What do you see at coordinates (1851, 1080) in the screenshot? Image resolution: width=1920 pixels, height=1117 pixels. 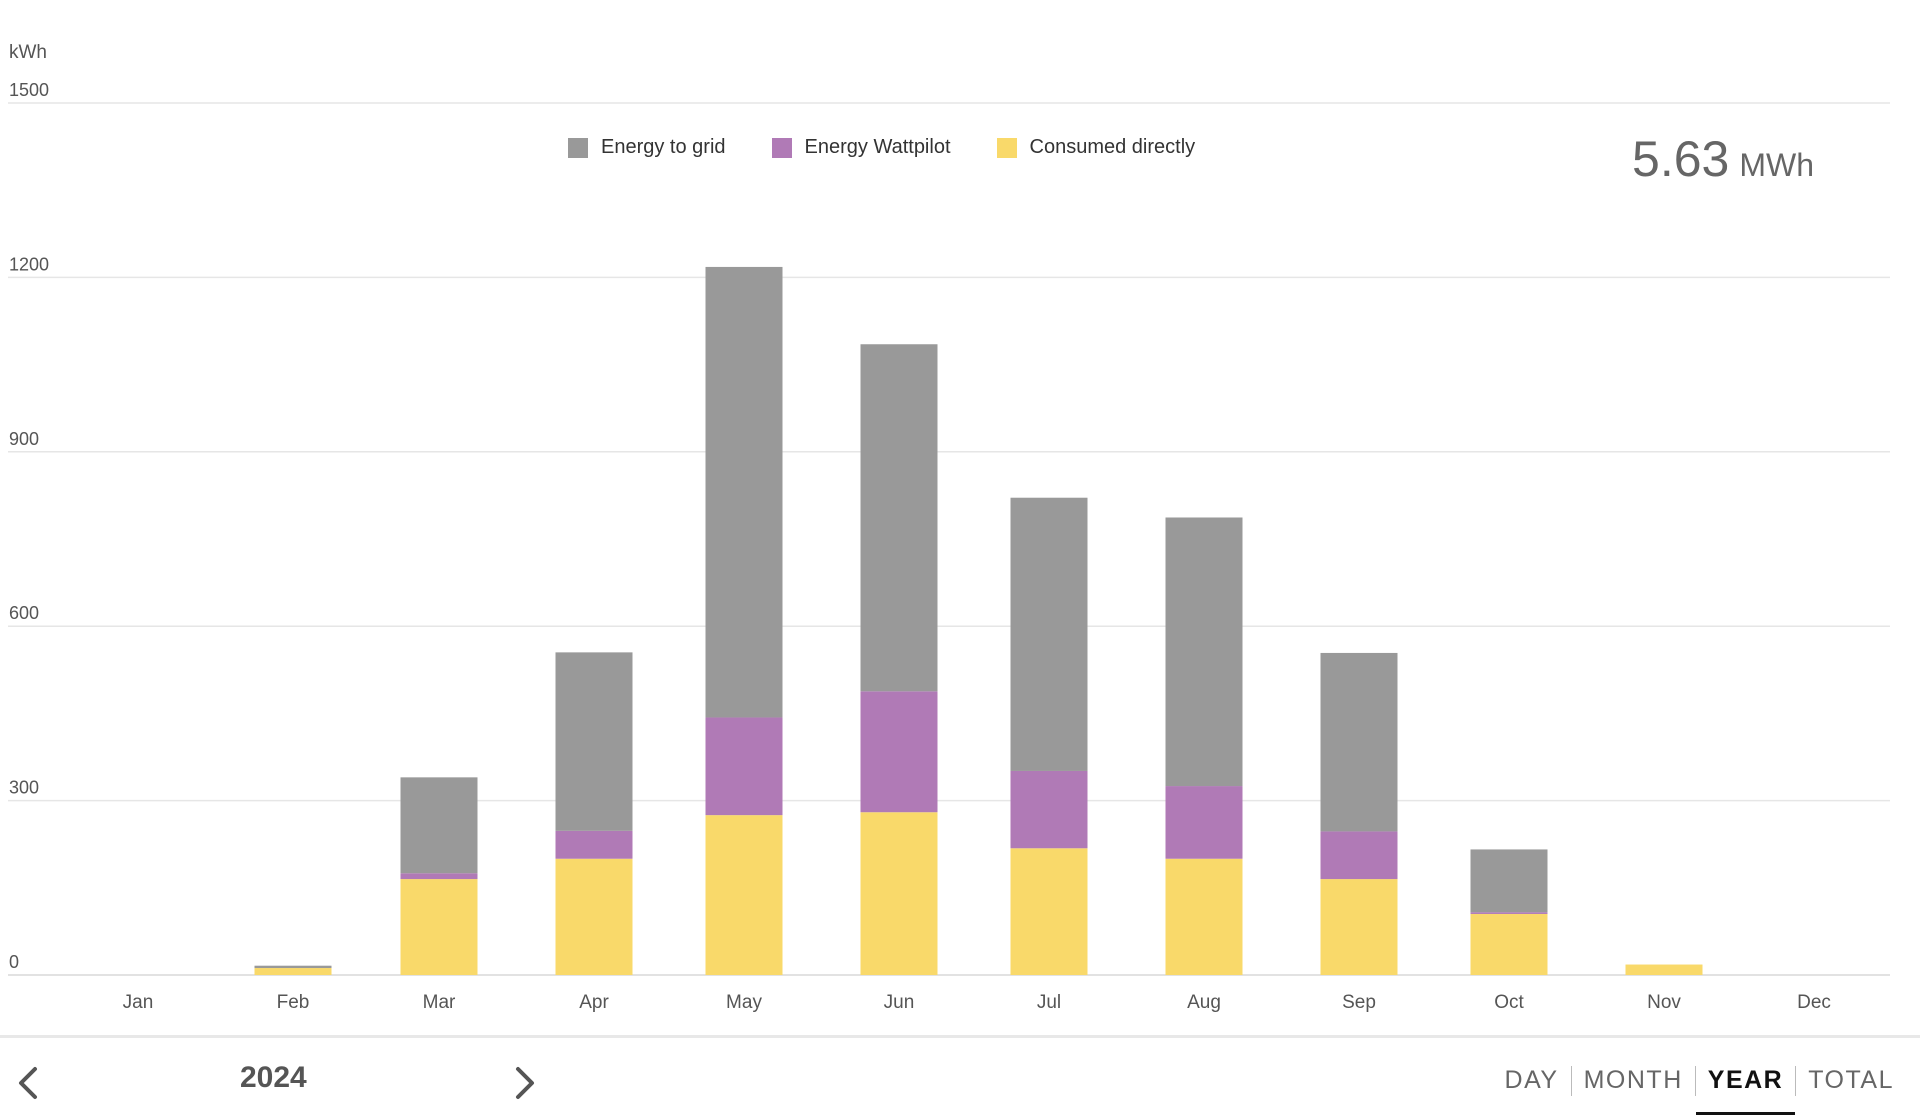 I see `tab-total: TOTAL` at bounding box center [1851, 1080].